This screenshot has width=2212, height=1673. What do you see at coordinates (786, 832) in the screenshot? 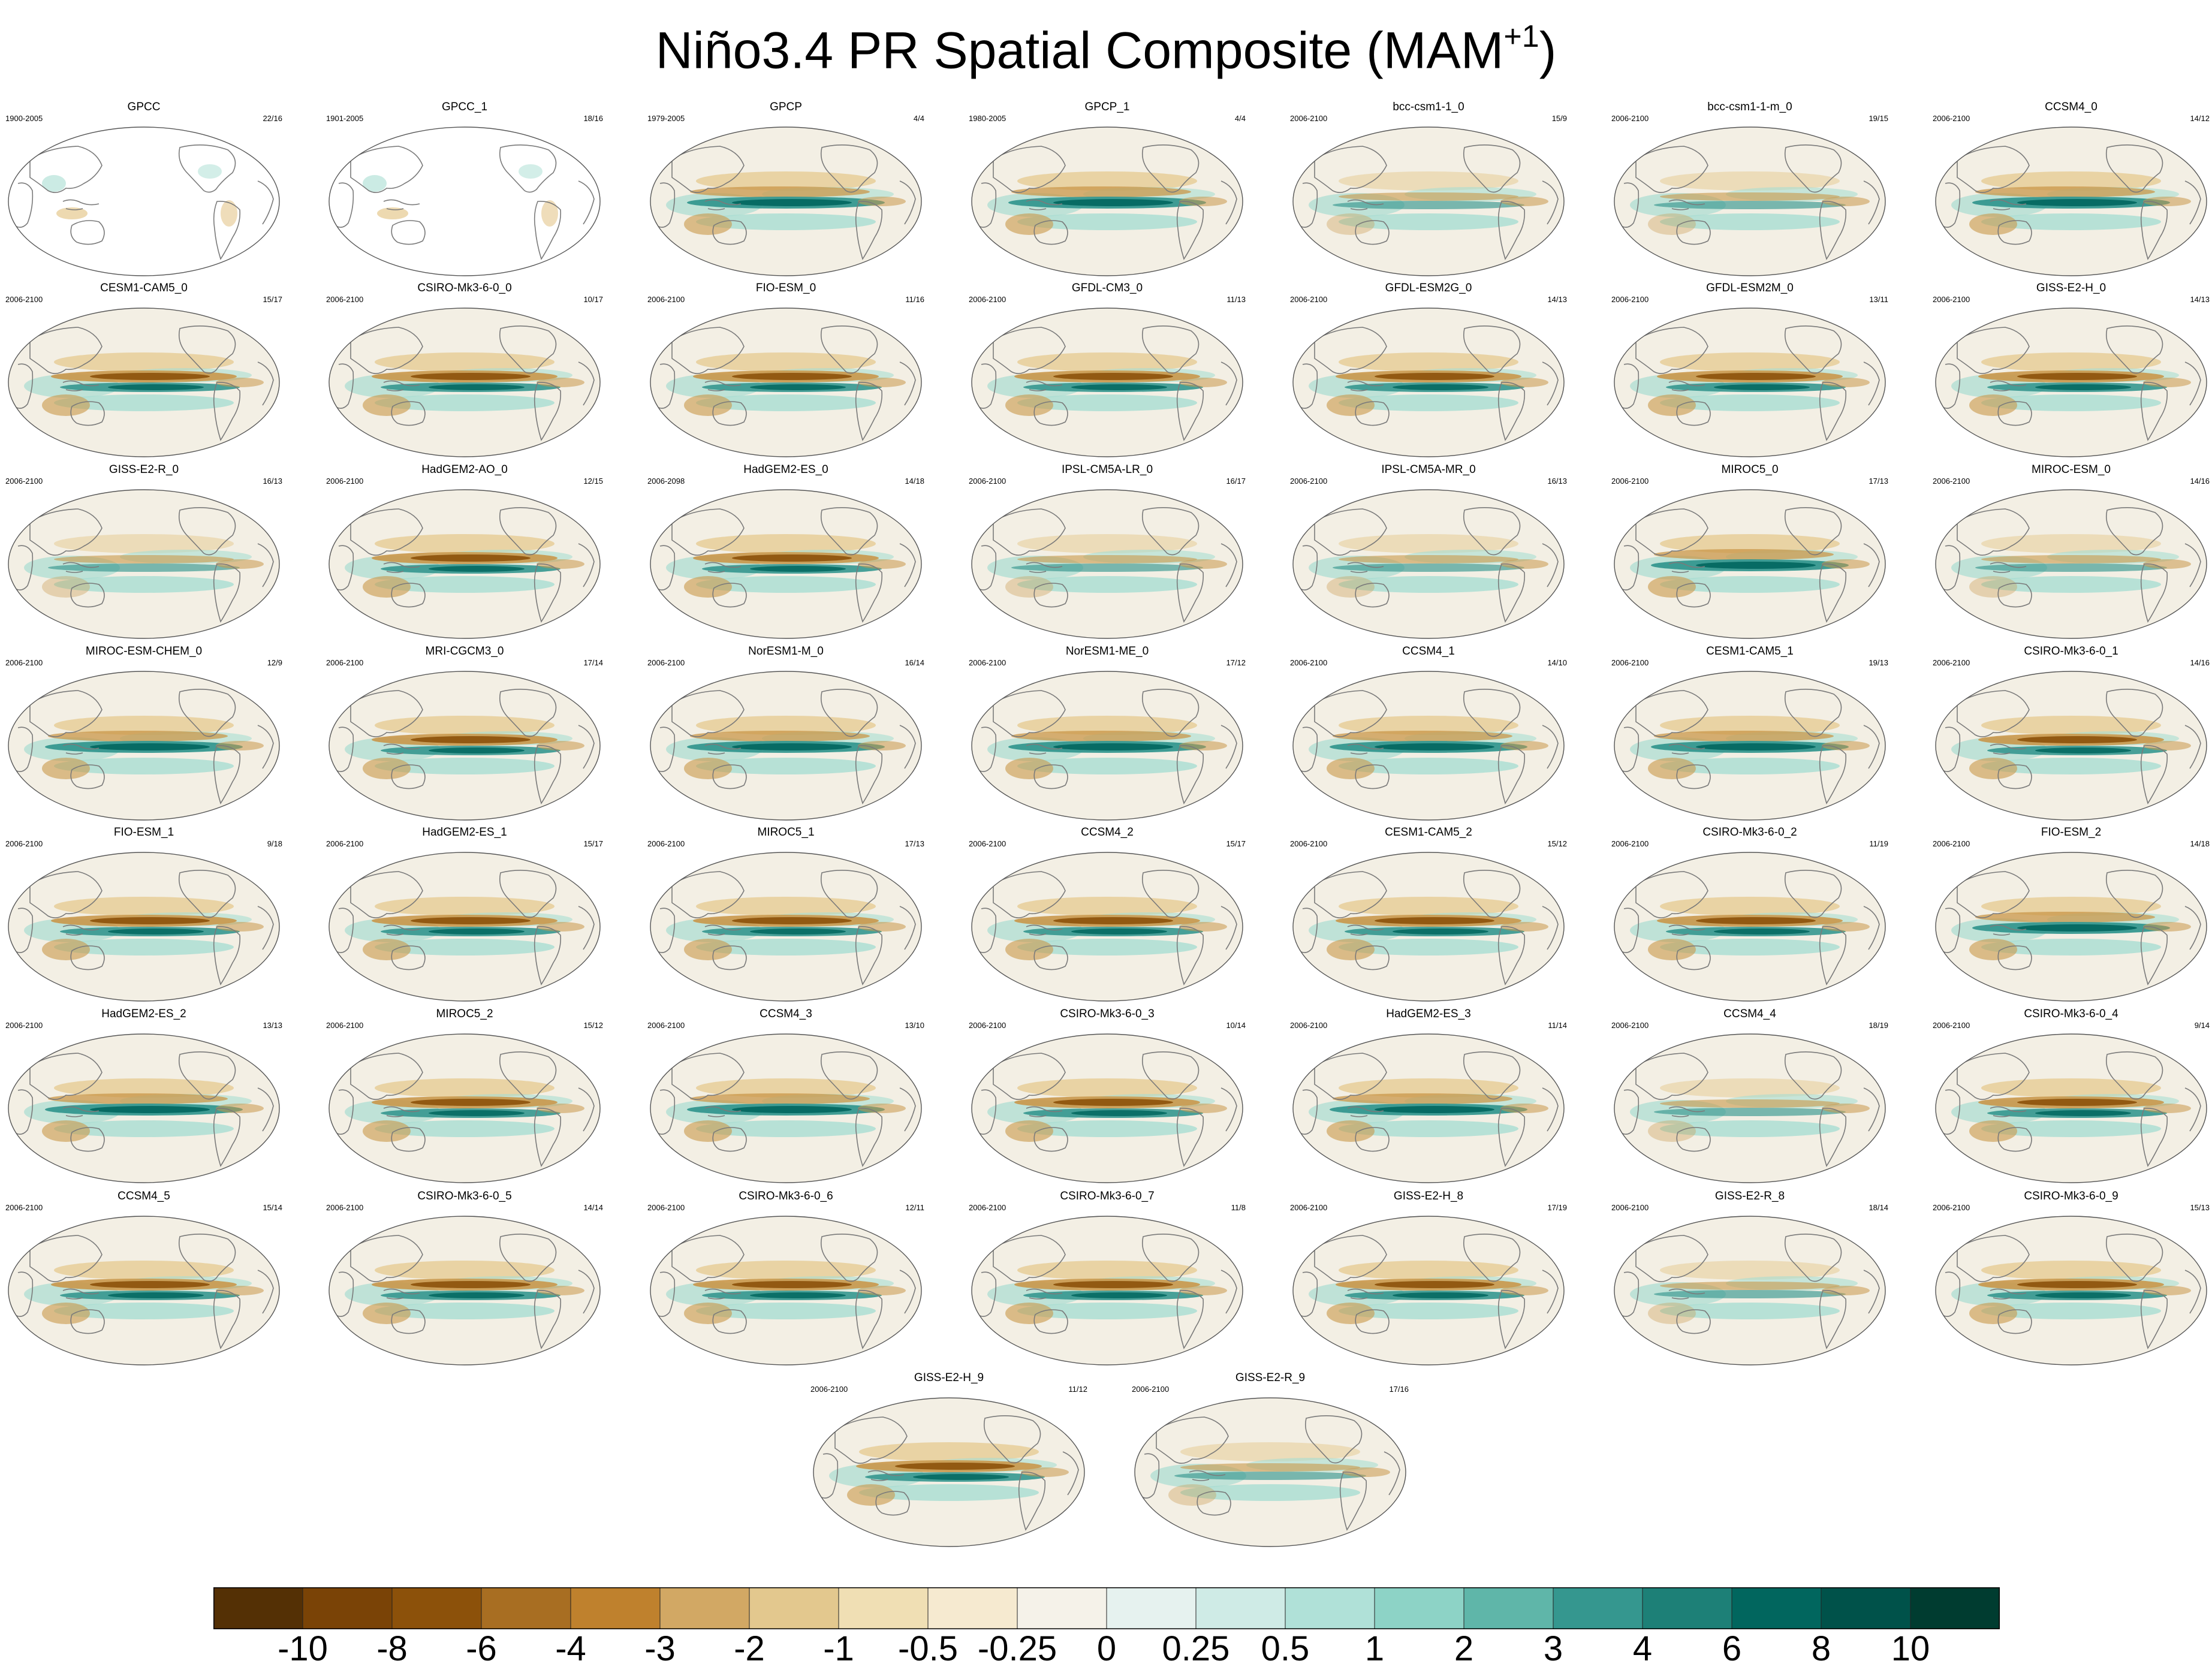
I see `panel-title: MIROC5_1` at bounding box center [786, 832].